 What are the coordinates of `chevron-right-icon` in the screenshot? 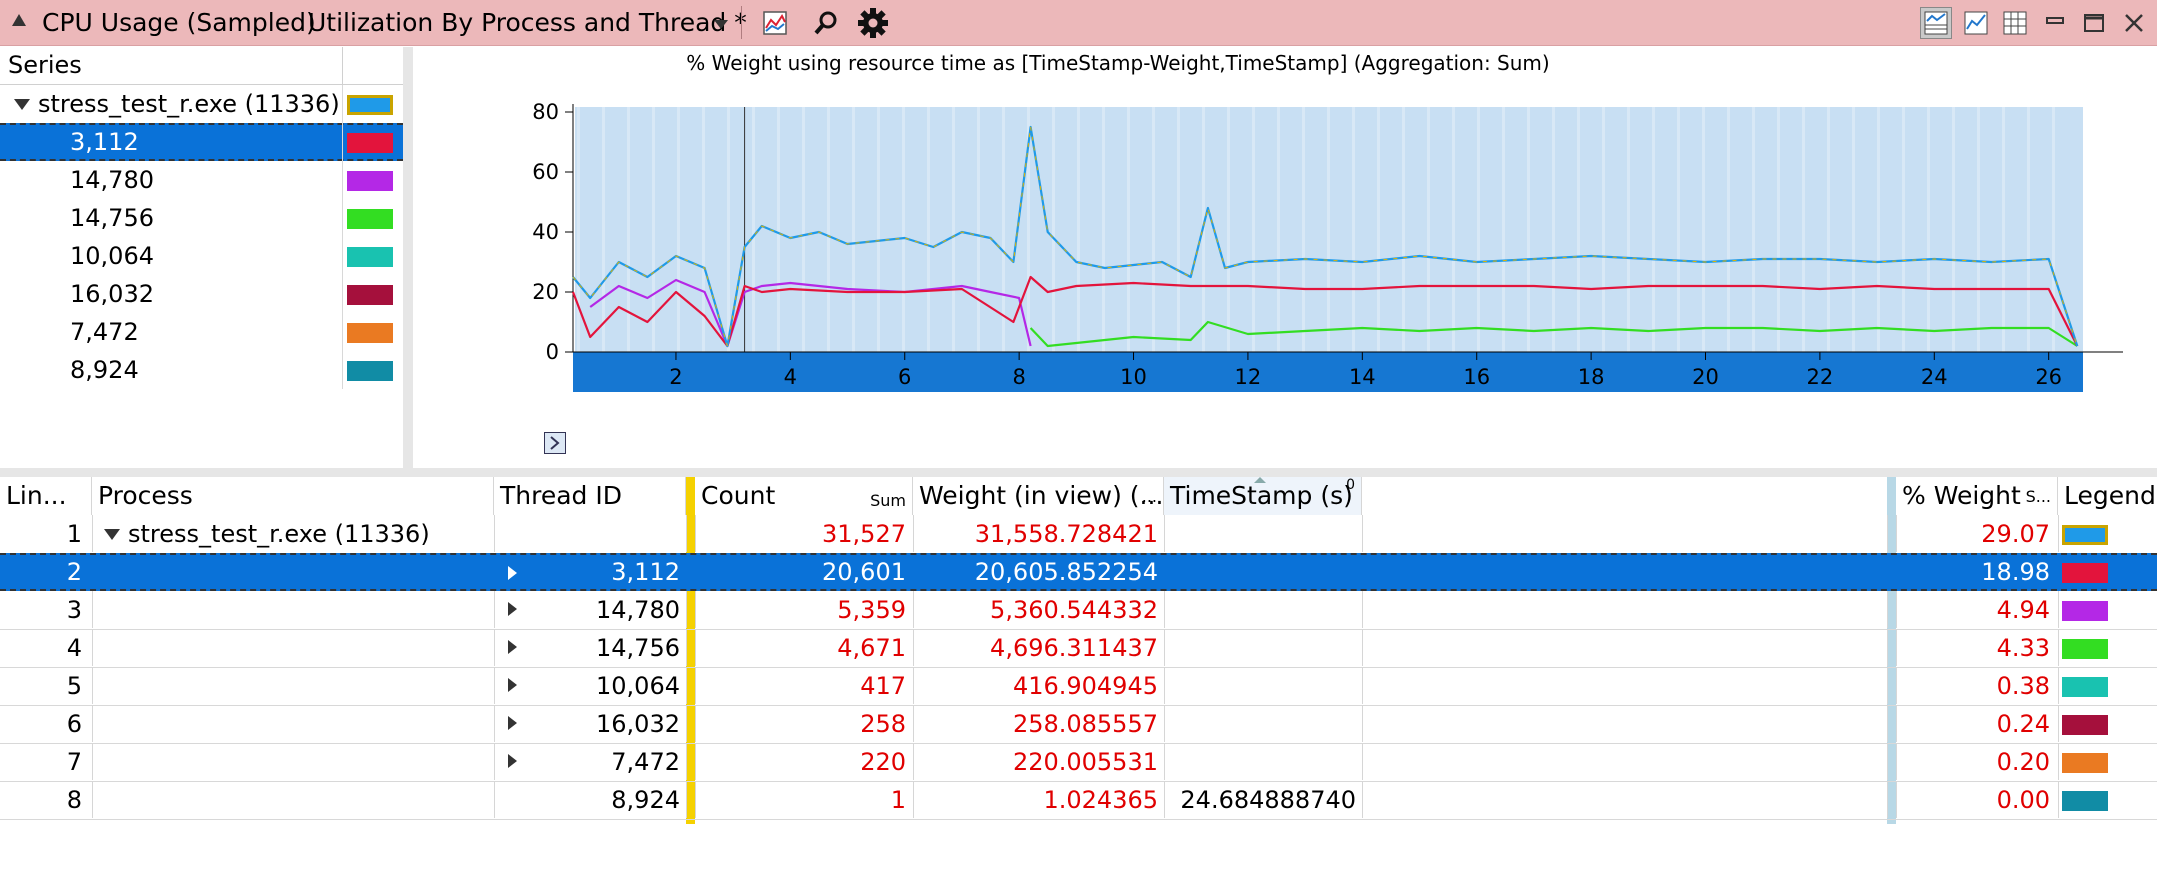 It's located at (555, 443).